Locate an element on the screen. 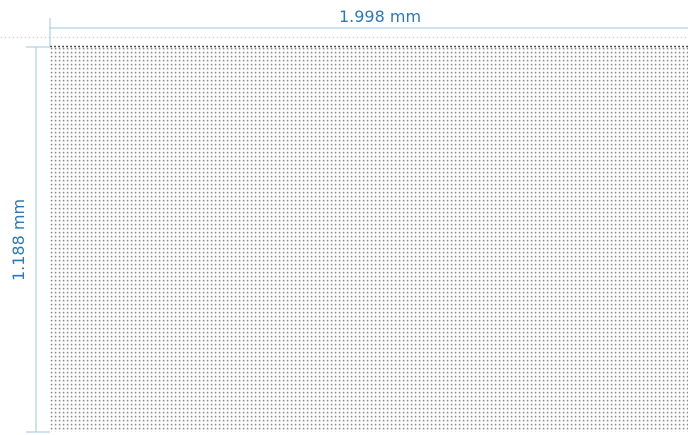 Image resolution: width=688 pixels, height=435 pixels. height-label: 1.188 mm is located at coordinates (18, 240).